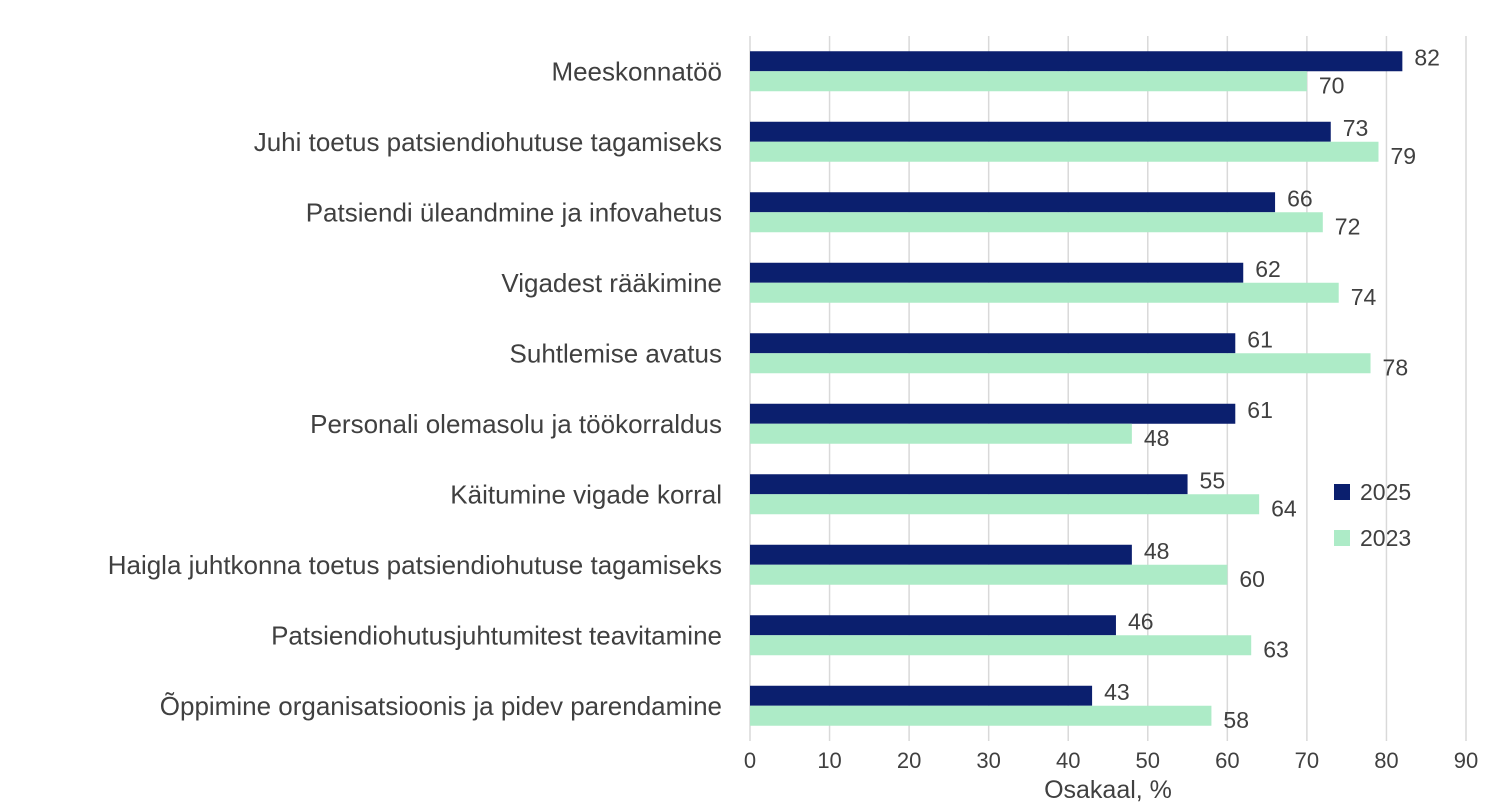  What do you see at coordinates (1342, 538) in the screenshot?
I see `legend-swatch-2023` at bounding box center [1342, 538].